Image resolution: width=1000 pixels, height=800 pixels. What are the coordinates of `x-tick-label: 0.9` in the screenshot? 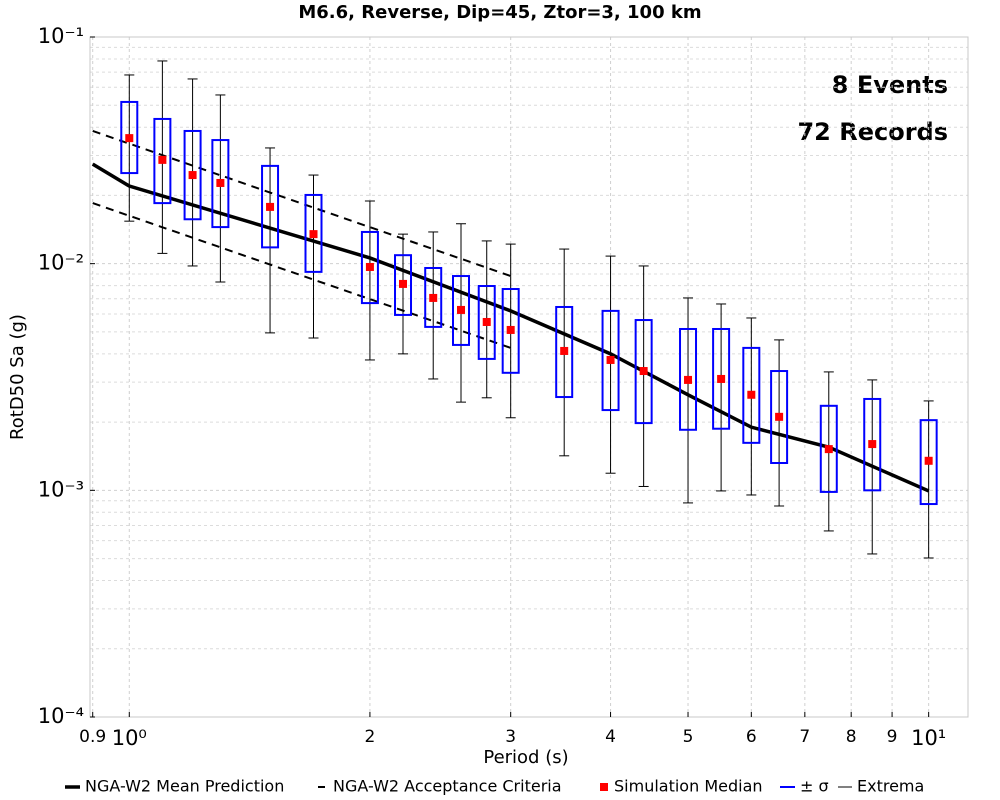 It's located at (92, 737).